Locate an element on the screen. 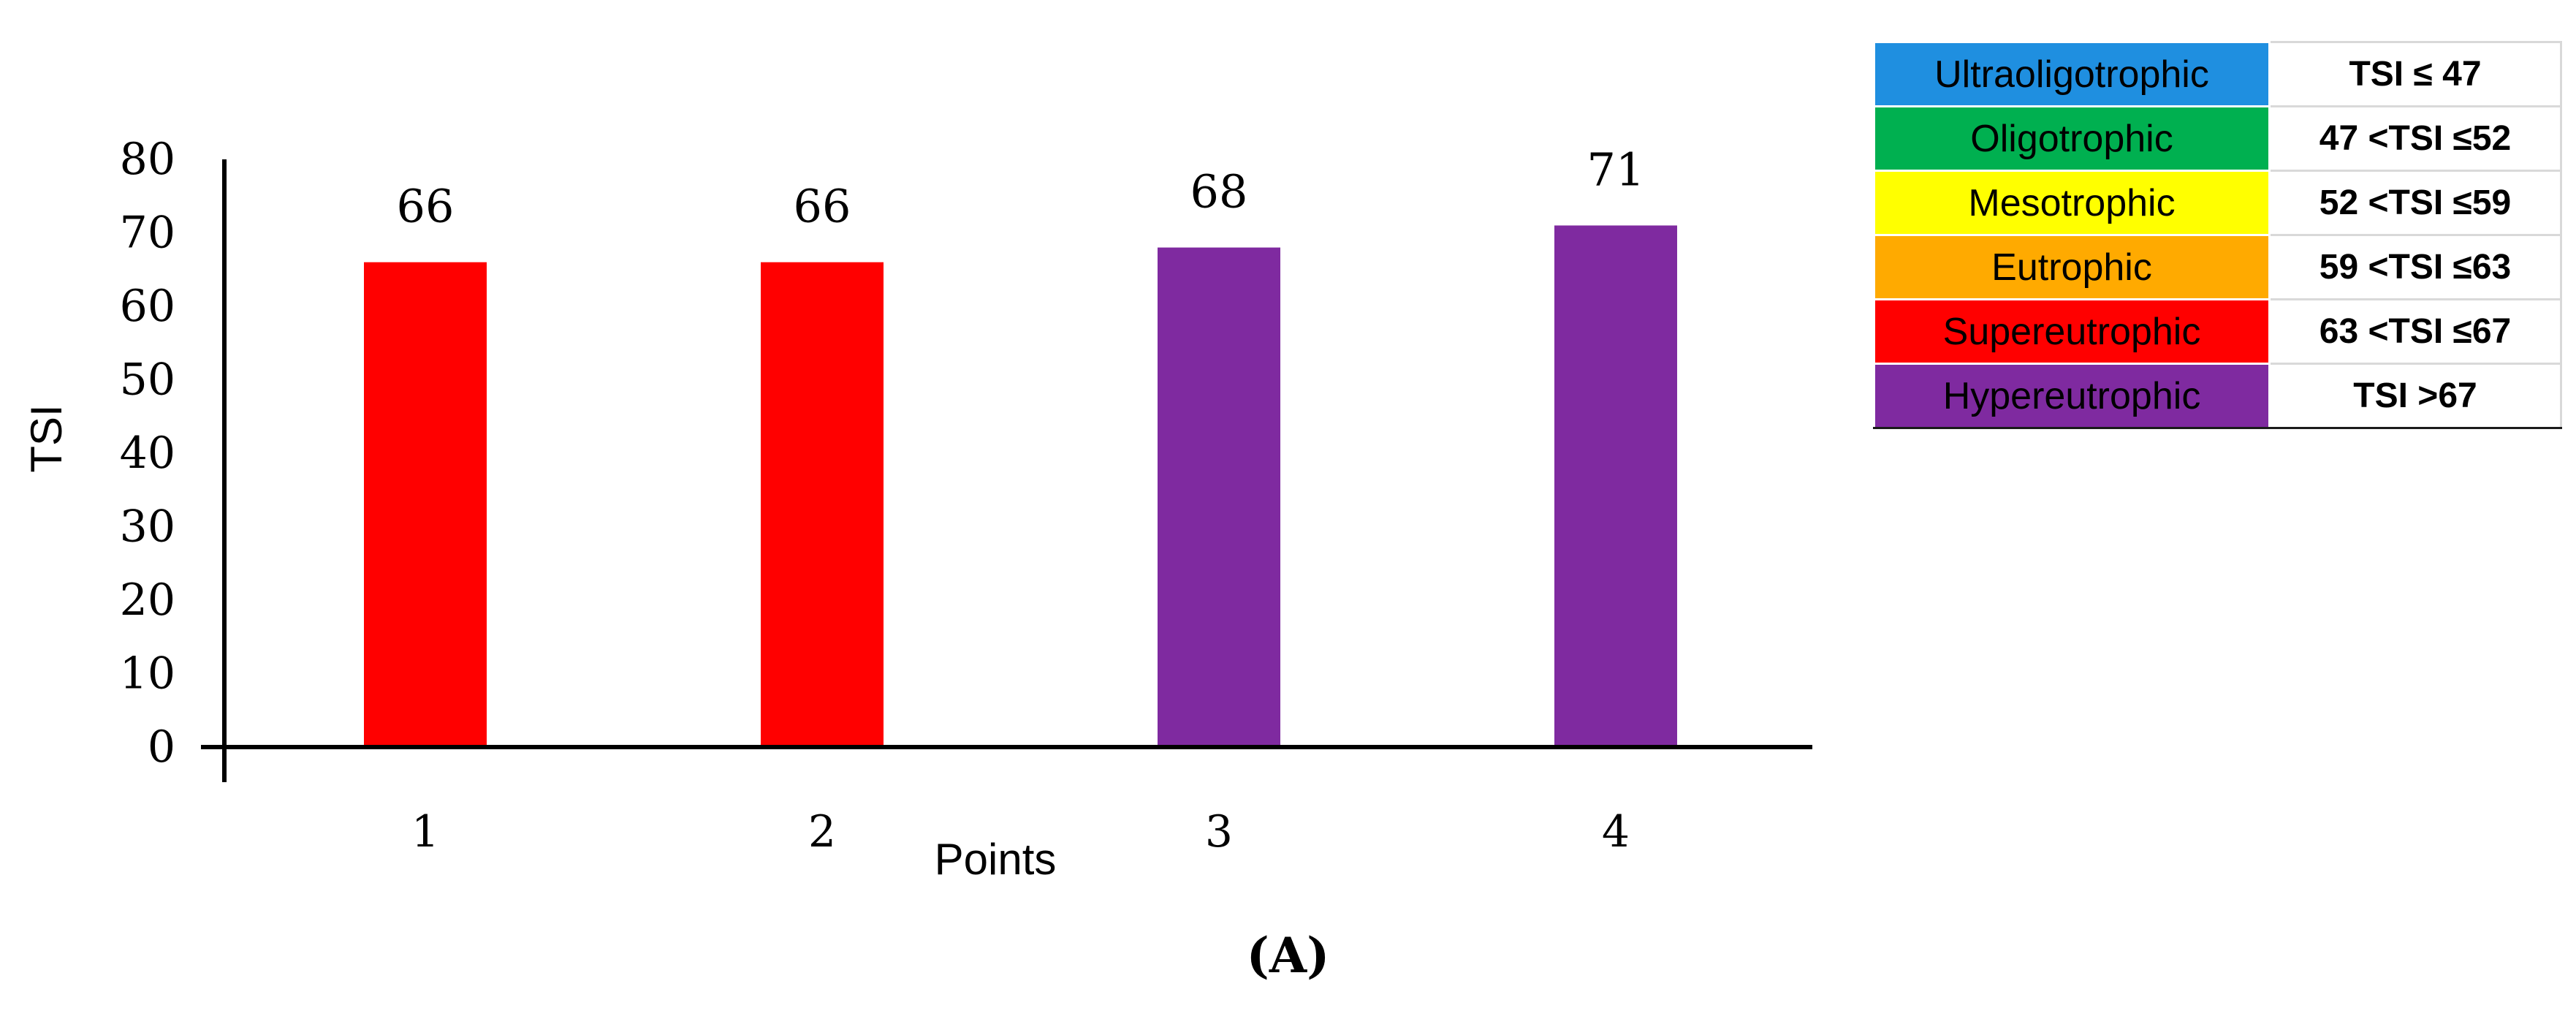 Image resolution: width=2576 pixels, height=1019 pixels. legend-row: Eutrophic 59 <TSI ≤63 is located at coordinates (2217, 267).